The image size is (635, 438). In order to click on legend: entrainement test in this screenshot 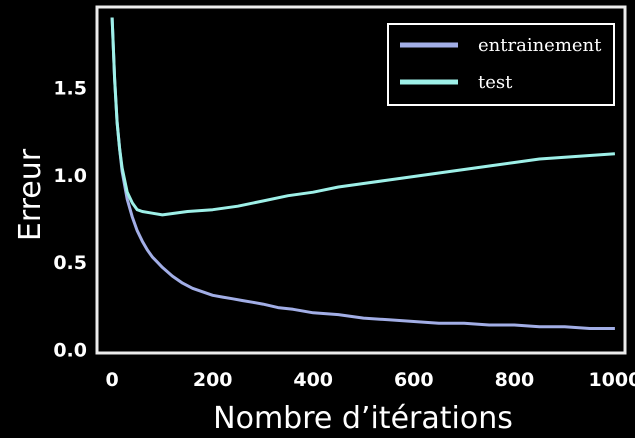, I will do `click(501, 64)`.